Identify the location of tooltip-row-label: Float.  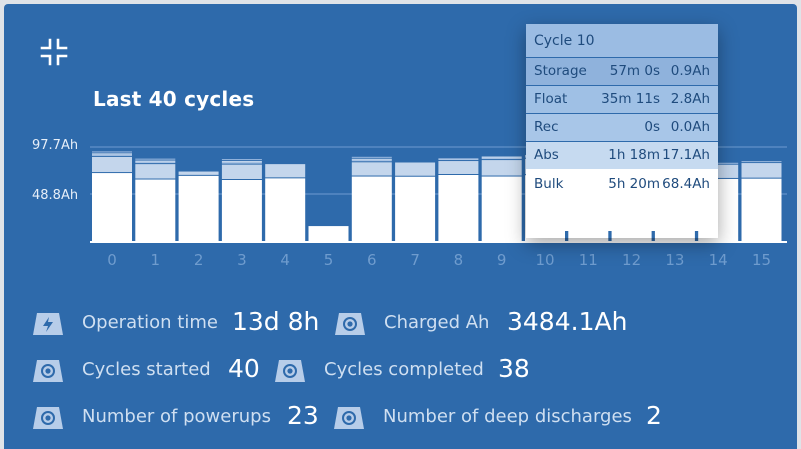
(551, 99).